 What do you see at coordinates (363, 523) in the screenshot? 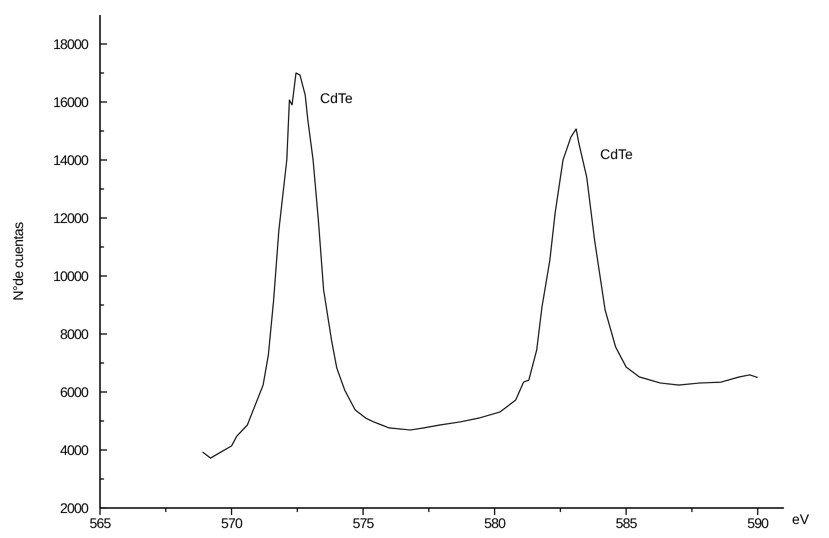
I see `x-tick-label: 575` at bounding box center [363, 523].